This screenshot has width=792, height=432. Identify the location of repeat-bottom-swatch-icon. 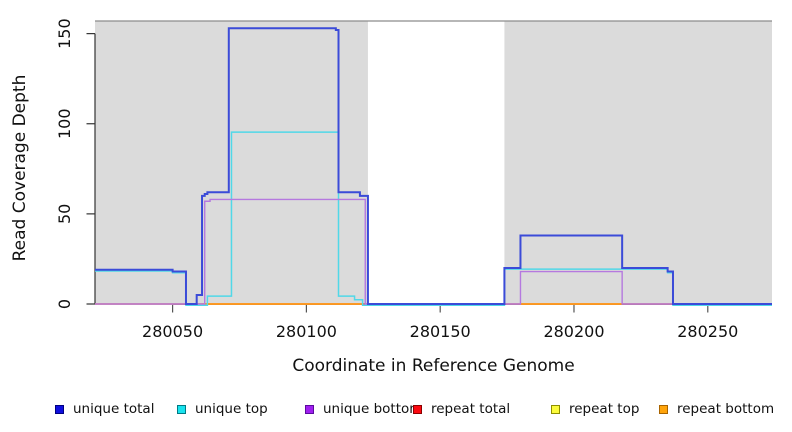
(663, 409).